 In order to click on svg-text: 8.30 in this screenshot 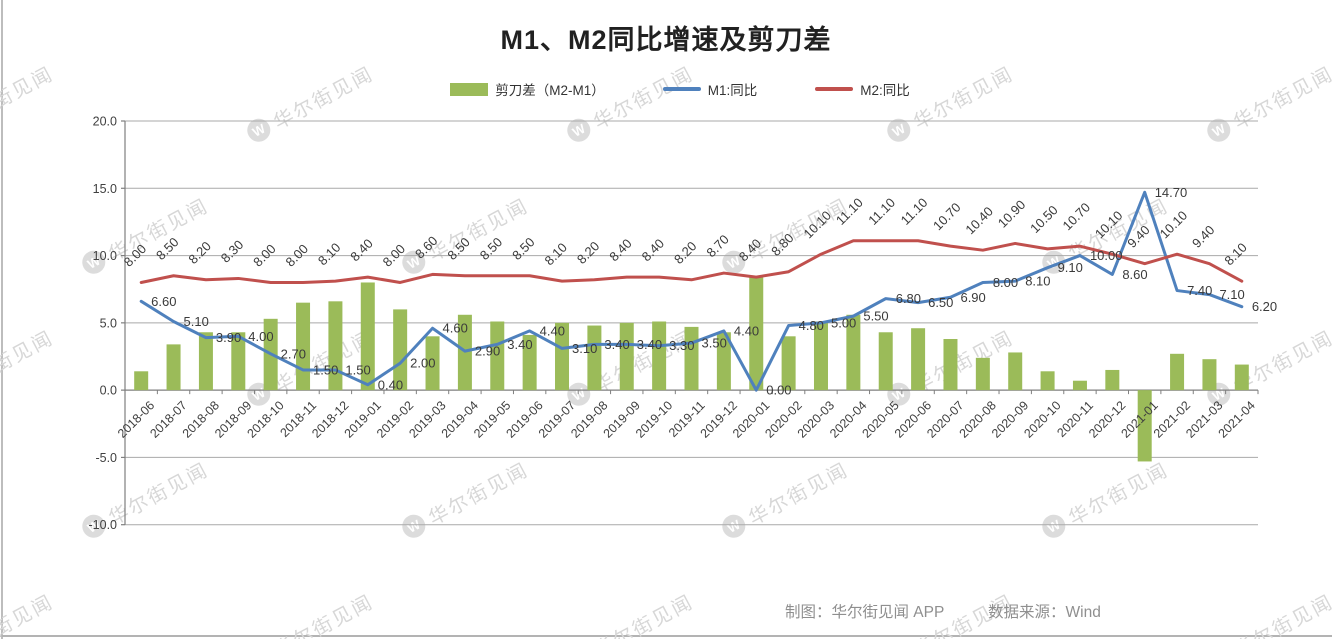, I will do `click(232, 251)`.